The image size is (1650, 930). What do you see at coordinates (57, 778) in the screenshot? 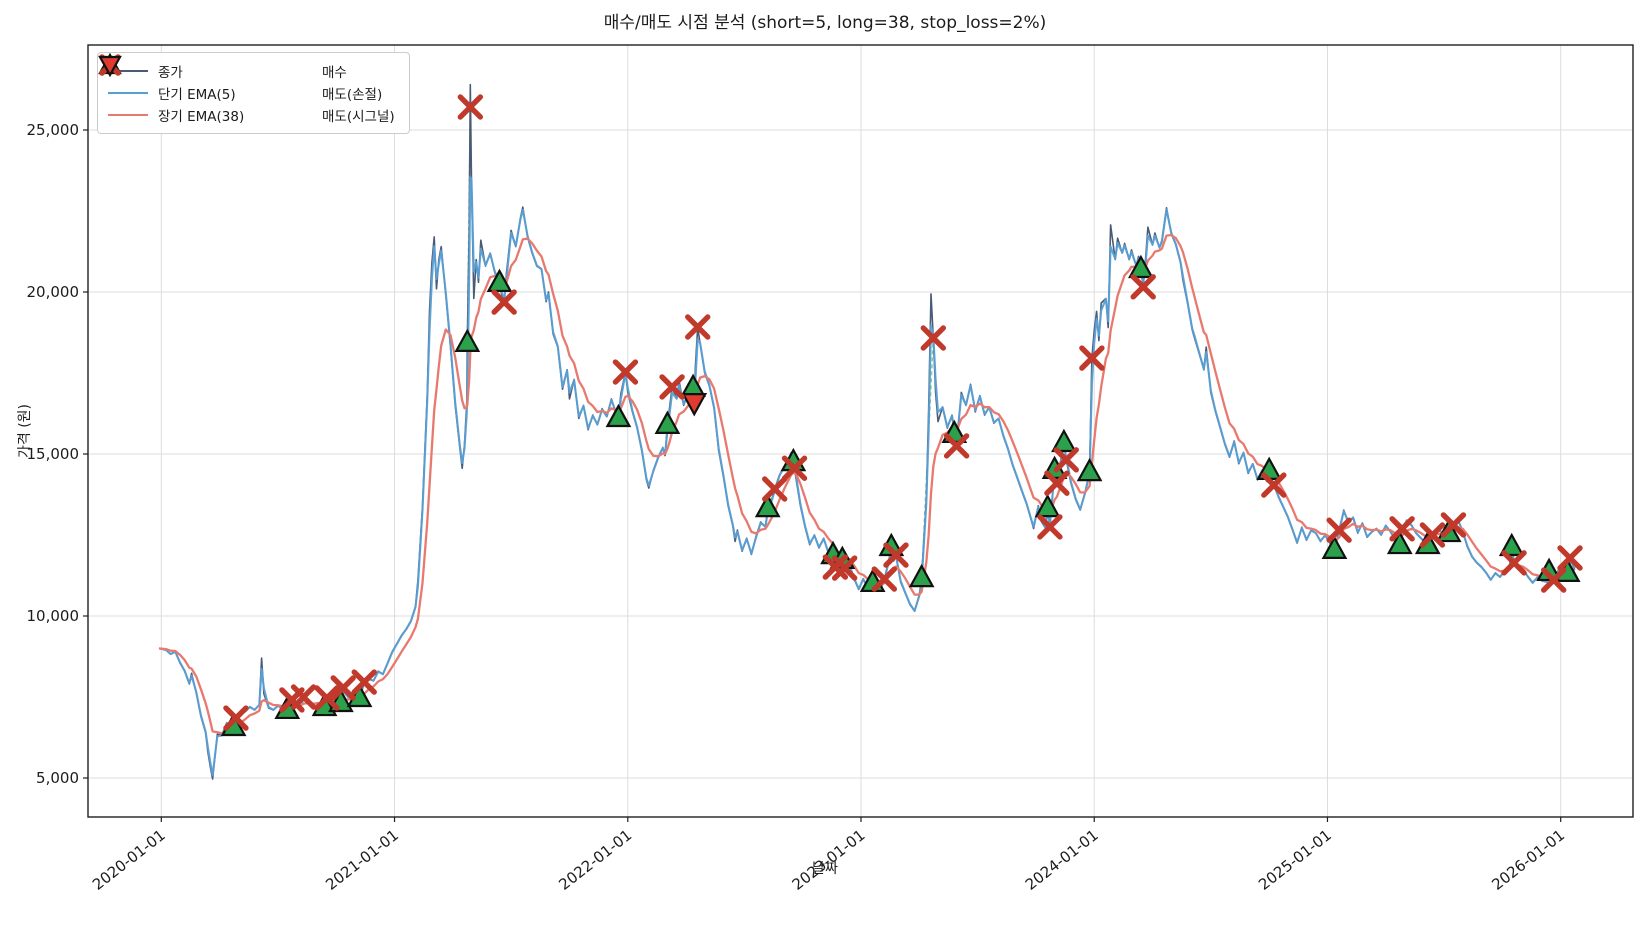
I see `y-tick-label: 5,000` at bounding box center [57, 778].